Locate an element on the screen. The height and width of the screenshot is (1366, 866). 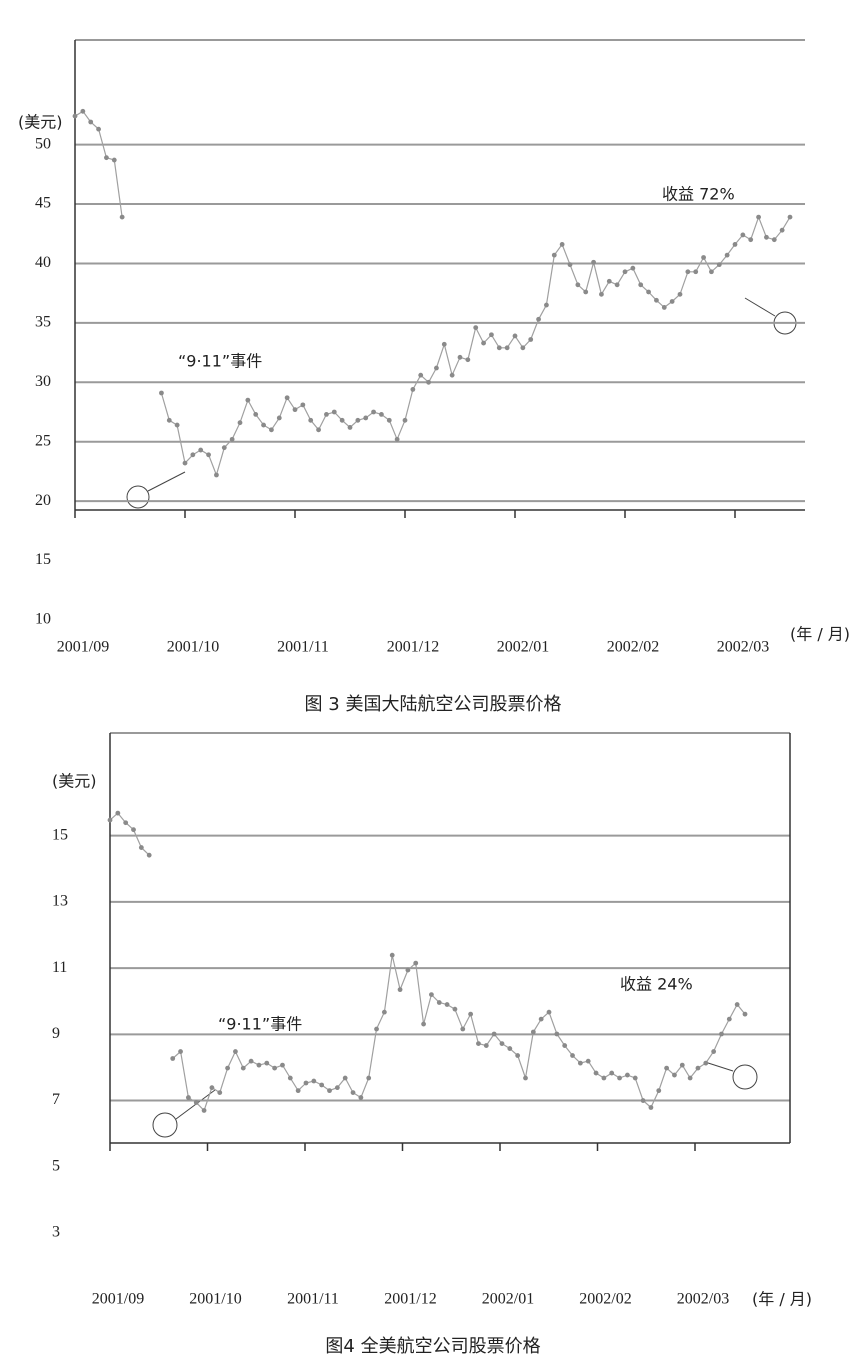
y-tick-label: 20 is located at coordinates (43, 500).